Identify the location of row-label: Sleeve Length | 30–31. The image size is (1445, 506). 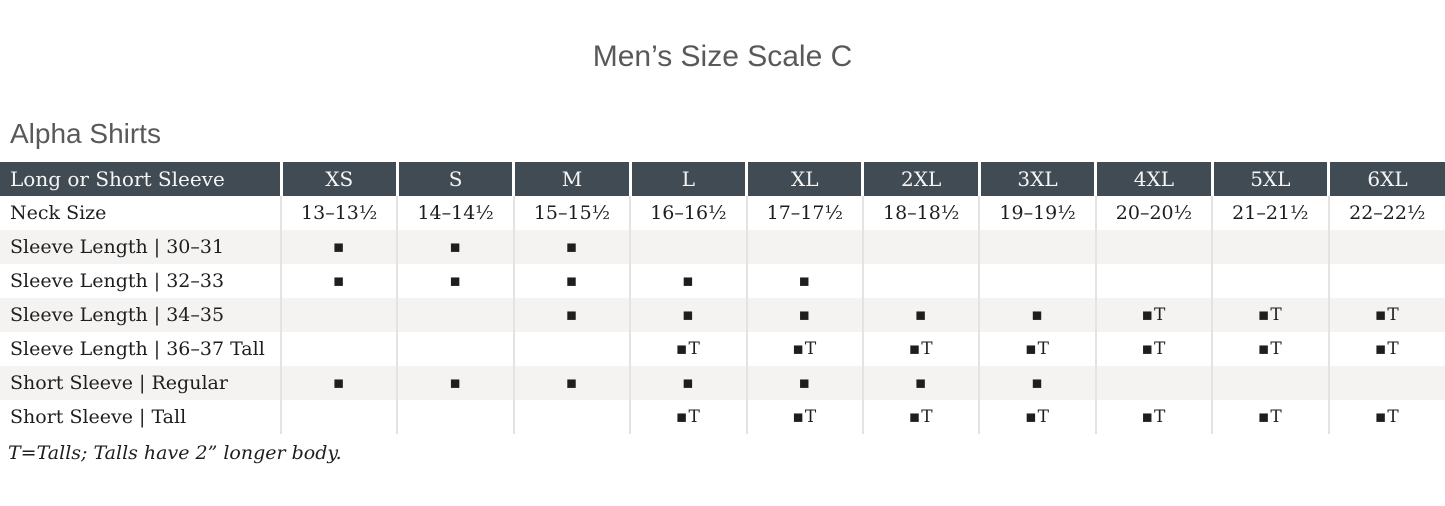
(140, 247).